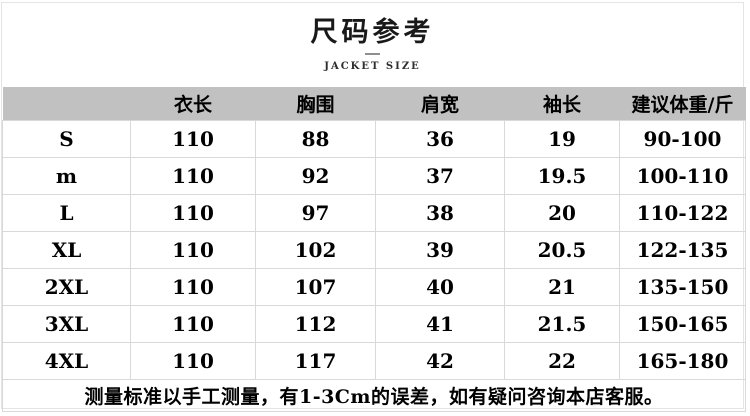  What do you see at coordinates (372, 67) in the screenshot?
I see `page-subtitle: JACKET SIZE` at bounding box center [372, 67].